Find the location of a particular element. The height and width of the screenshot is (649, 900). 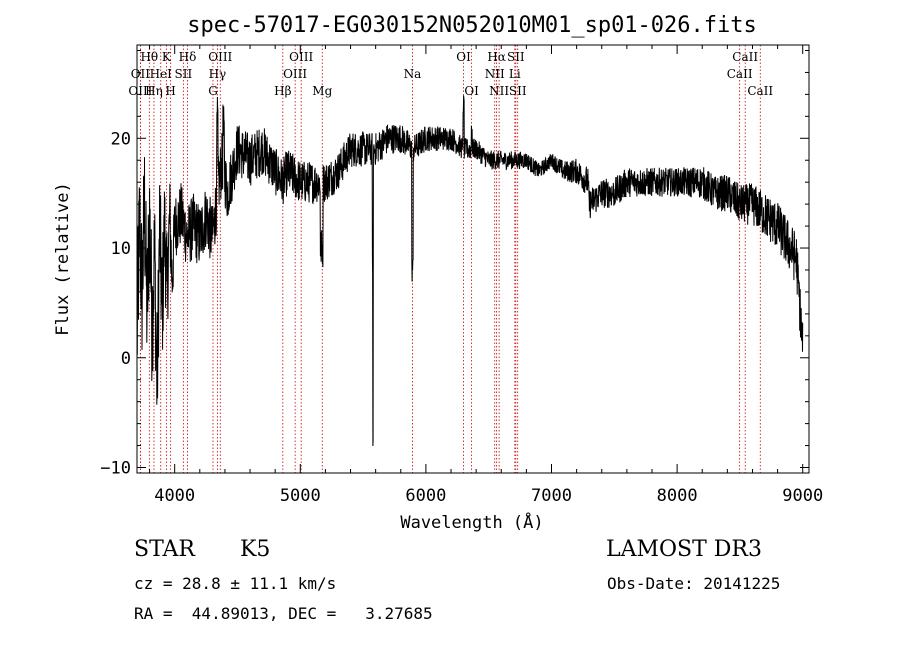

marker-label-6: Hδ is located at coordinates (188, 57).